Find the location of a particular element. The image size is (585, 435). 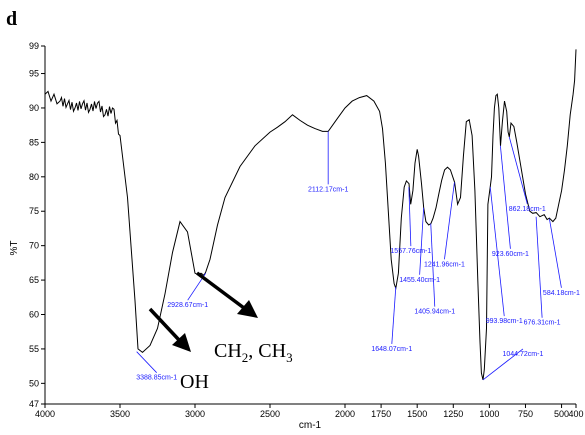

x-tick-label: 2500 is located at coordinates (270, 414).